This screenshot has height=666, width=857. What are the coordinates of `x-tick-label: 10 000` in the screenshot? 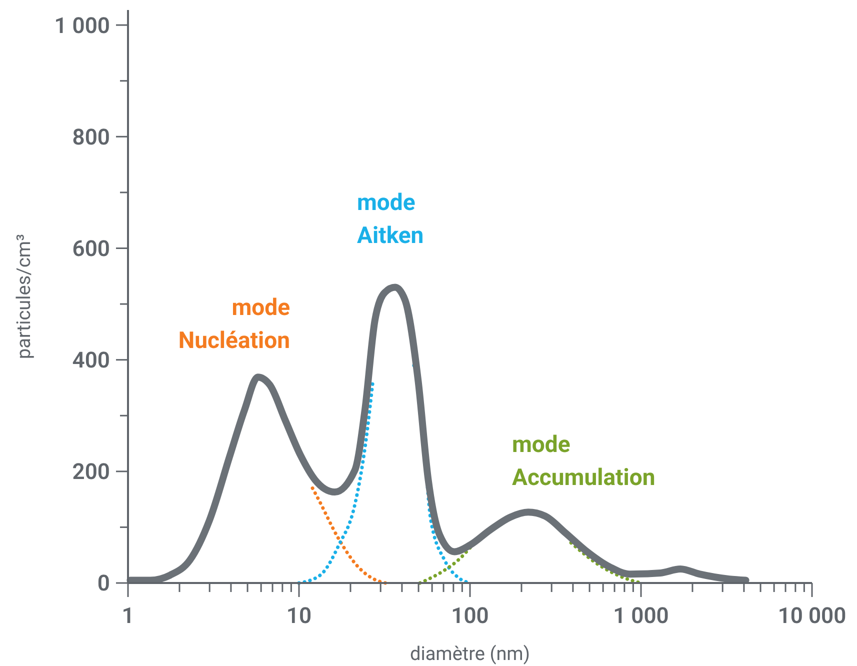 It's located at (812, 616).